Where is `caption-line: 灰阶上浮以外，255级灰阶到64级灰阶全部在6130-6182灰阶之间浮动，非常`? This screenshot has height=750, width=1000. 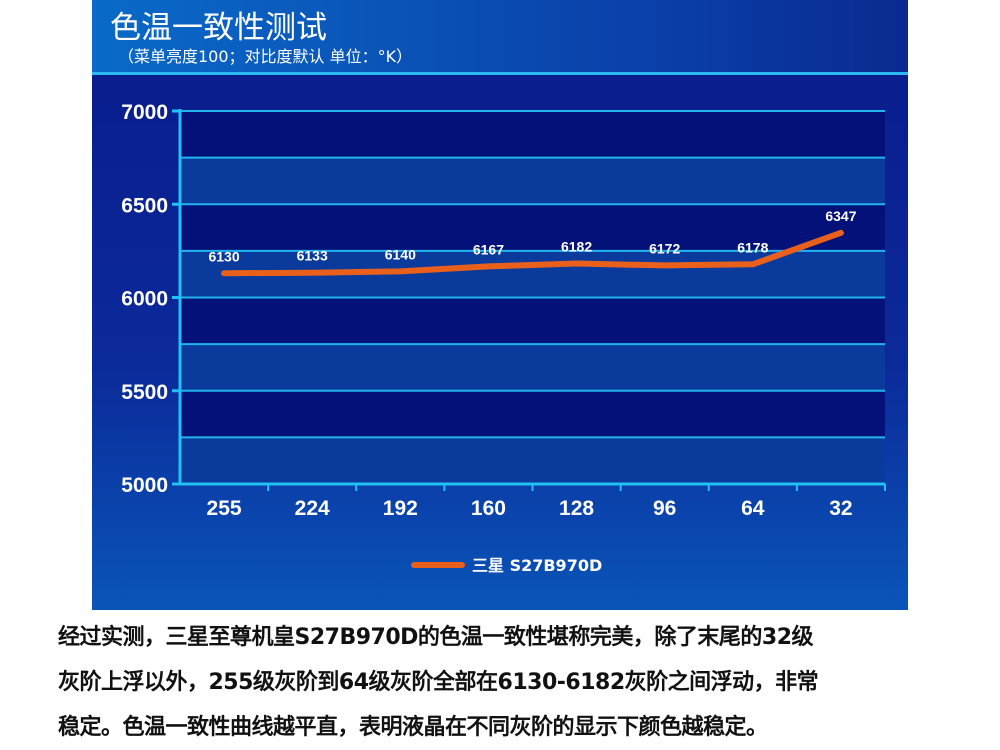 caption-line: 灰阶上浮以外，255级灰阶到64级灰阶全部在6130-6182灰阶之间浮动，非常 is located at coordinates (438, 682).